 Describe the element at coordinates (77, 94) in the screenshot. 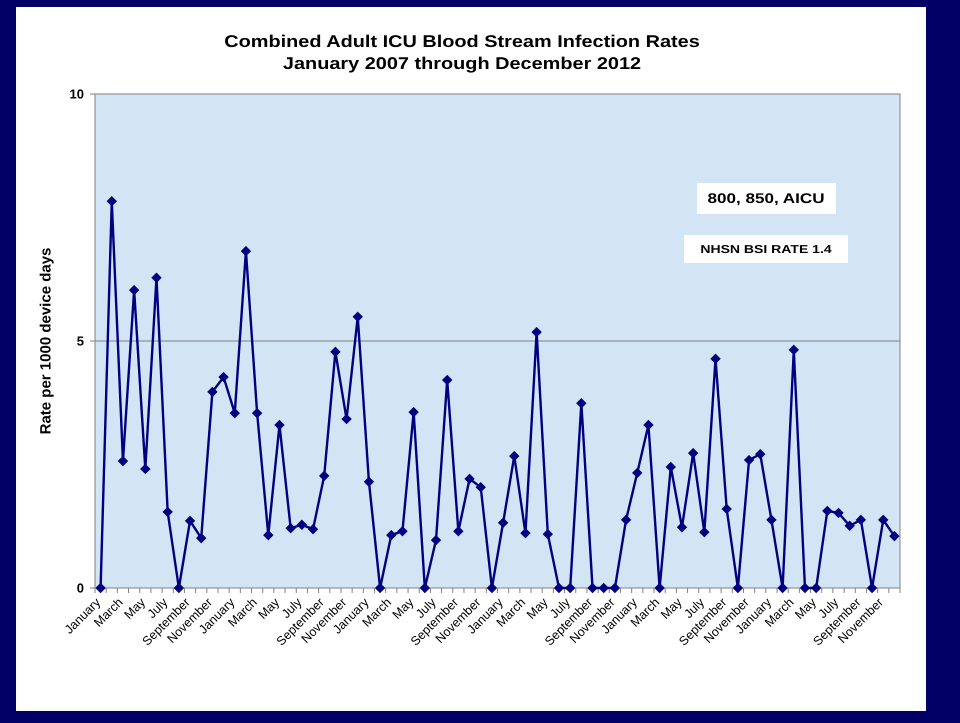

I see `y-tick-label: 10` at that location.